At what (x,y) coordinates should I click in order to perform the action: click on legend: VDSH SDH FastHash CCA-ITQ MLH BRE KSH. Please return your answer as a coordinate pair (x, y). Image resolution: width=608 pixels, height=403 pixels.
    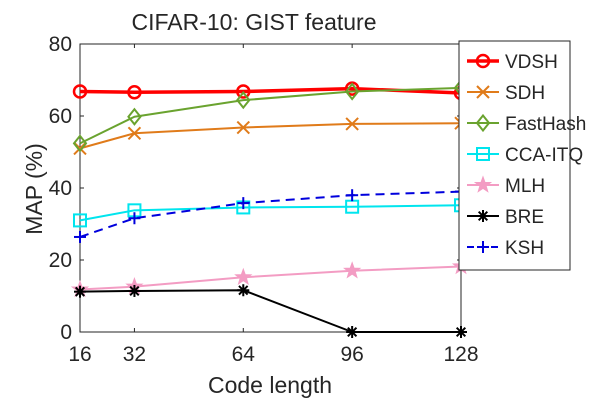
    Looking at the image, I should click on (522, 155).